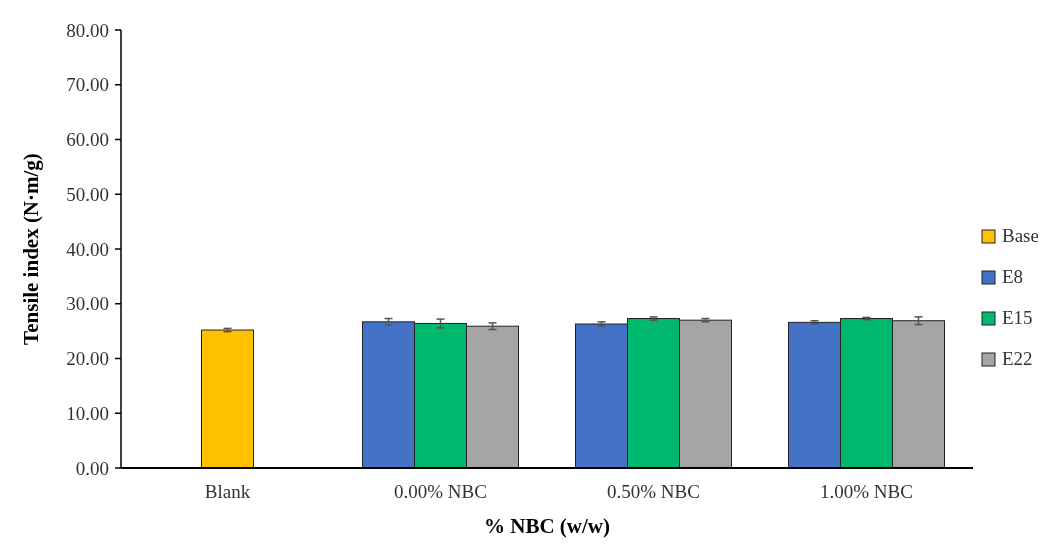 This screenshot has width=1046, height=545. Describe the element at coordinates (87, 85) in the screenshot. I see `y-tick-label: 70.00` at that location.